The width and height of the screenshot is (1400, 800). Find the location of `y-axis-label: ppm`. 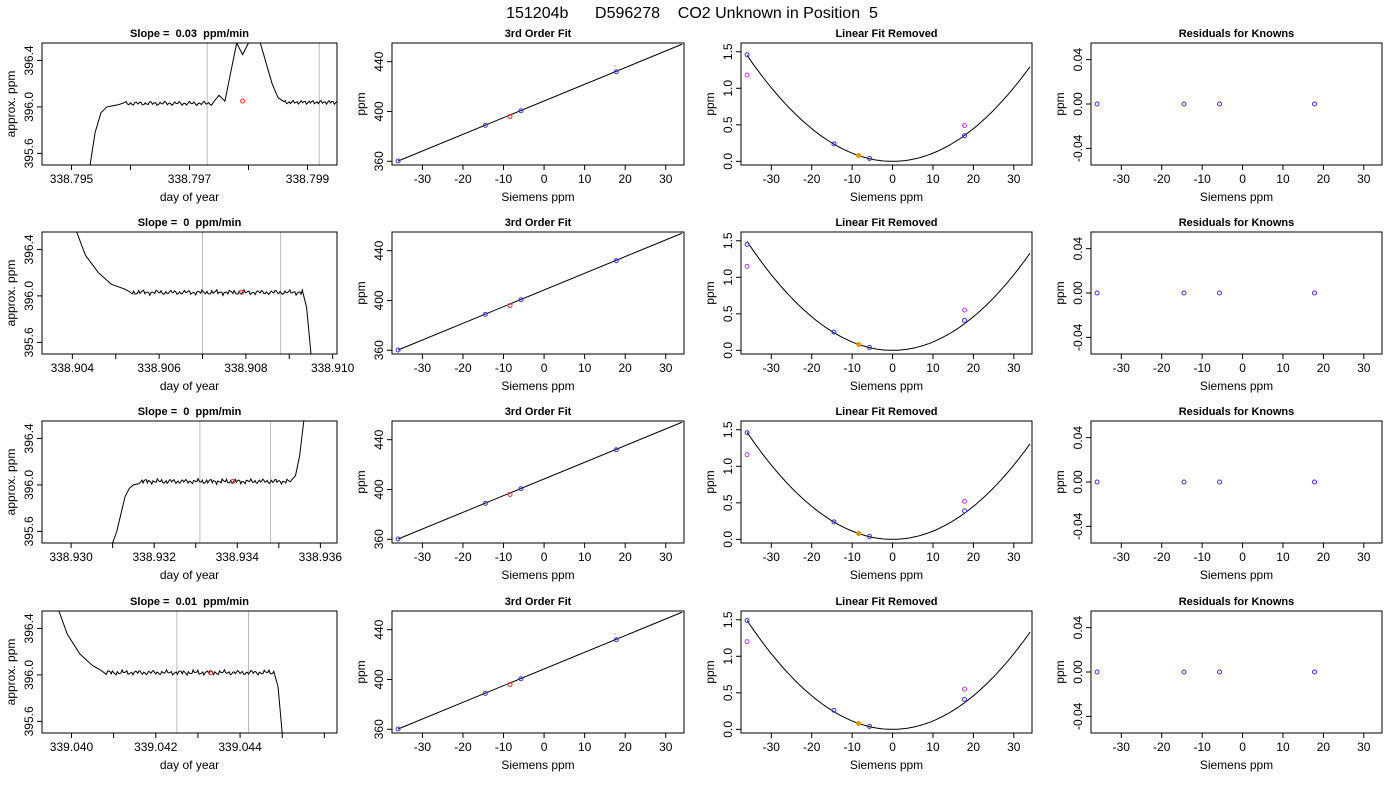

y-axis-label: ppm is located at coordinates (361, 103).